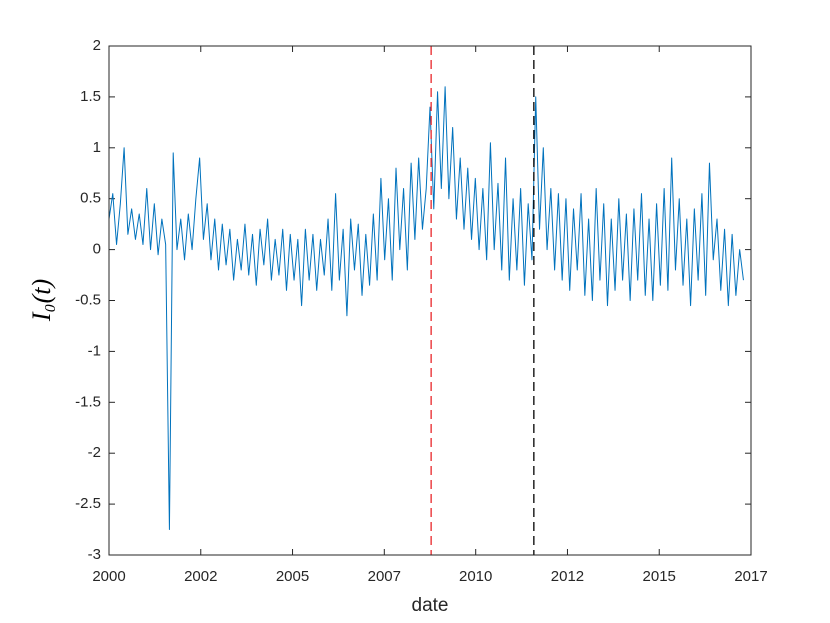 The image size is (830, 623). Describe the element at coordinates (97, 45) in the screenshot. I see `y-tick-label: 2` at that location.